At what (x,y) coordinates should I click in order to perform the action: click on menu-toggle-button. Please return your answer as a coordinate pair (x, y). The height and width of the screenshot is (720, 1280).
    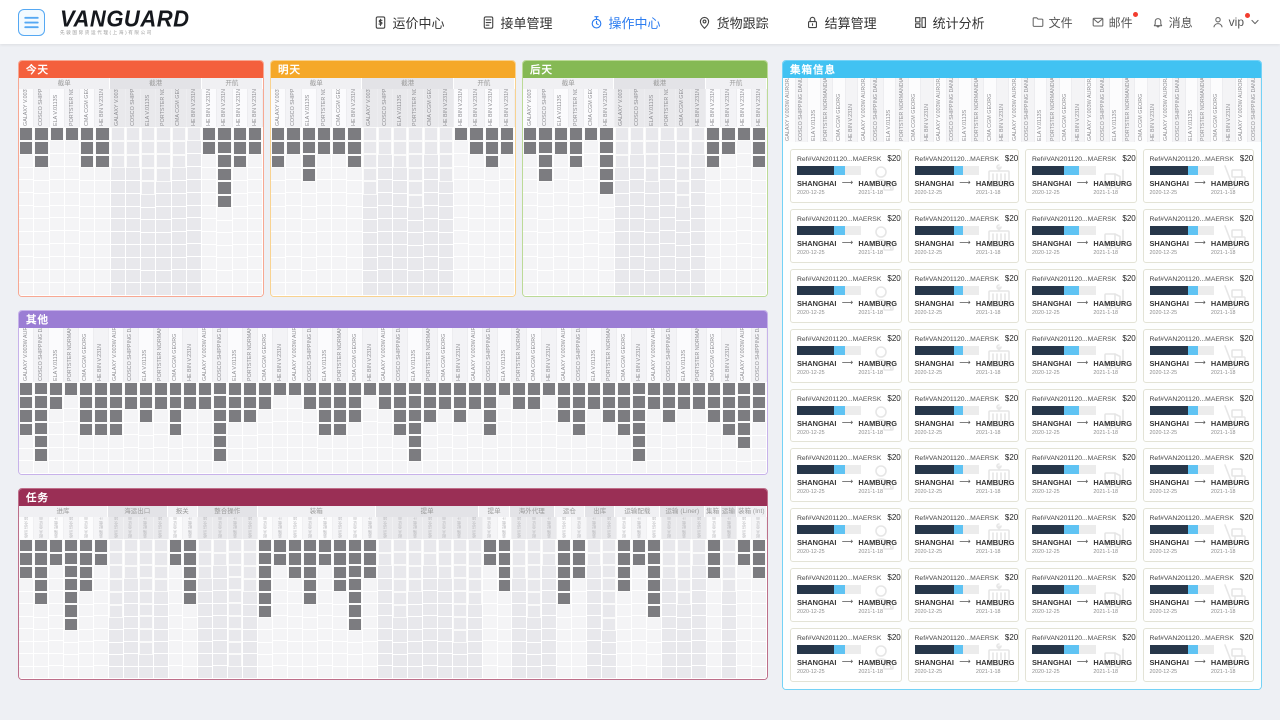
    Looking at the image, I should click on (31, 22).